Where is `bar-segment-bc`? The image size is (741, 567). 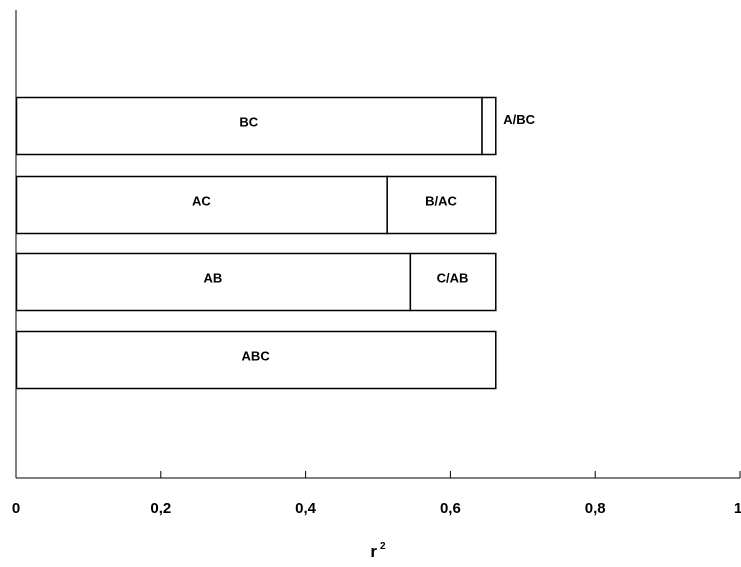
bar-segment-bc is located at coordinates (249, 126).